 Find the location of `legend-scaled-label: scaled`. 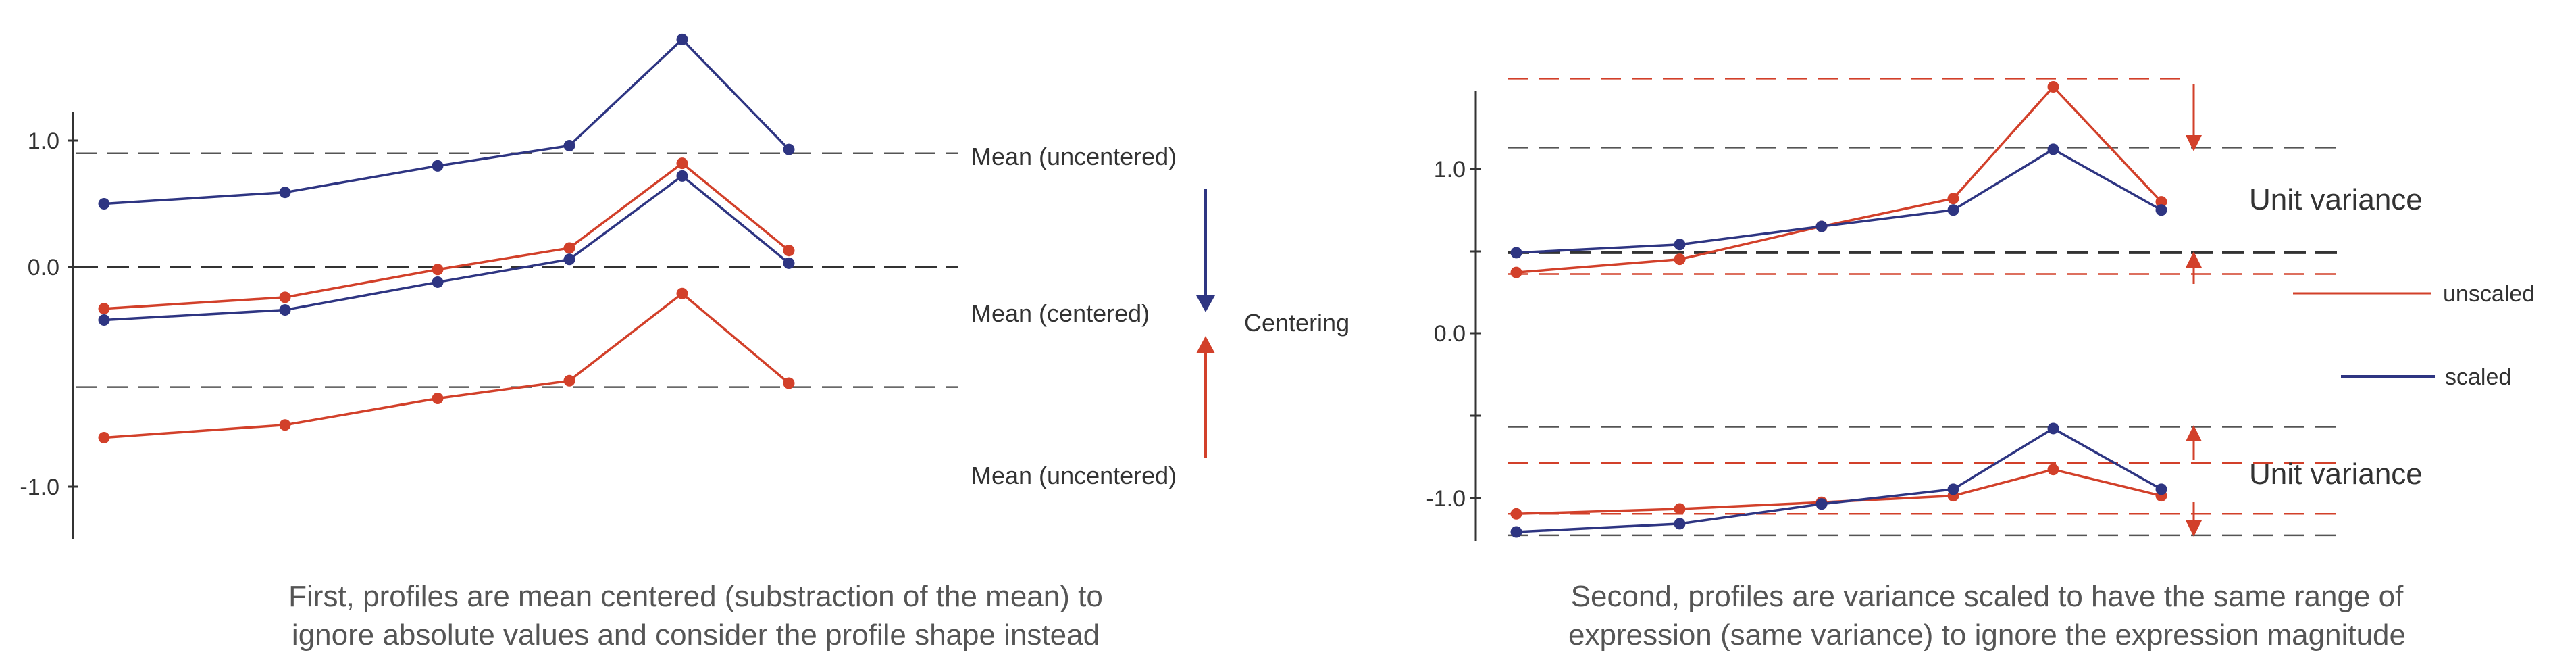

legend-scaled-label: scaled is located at coordinates (2478, 377).